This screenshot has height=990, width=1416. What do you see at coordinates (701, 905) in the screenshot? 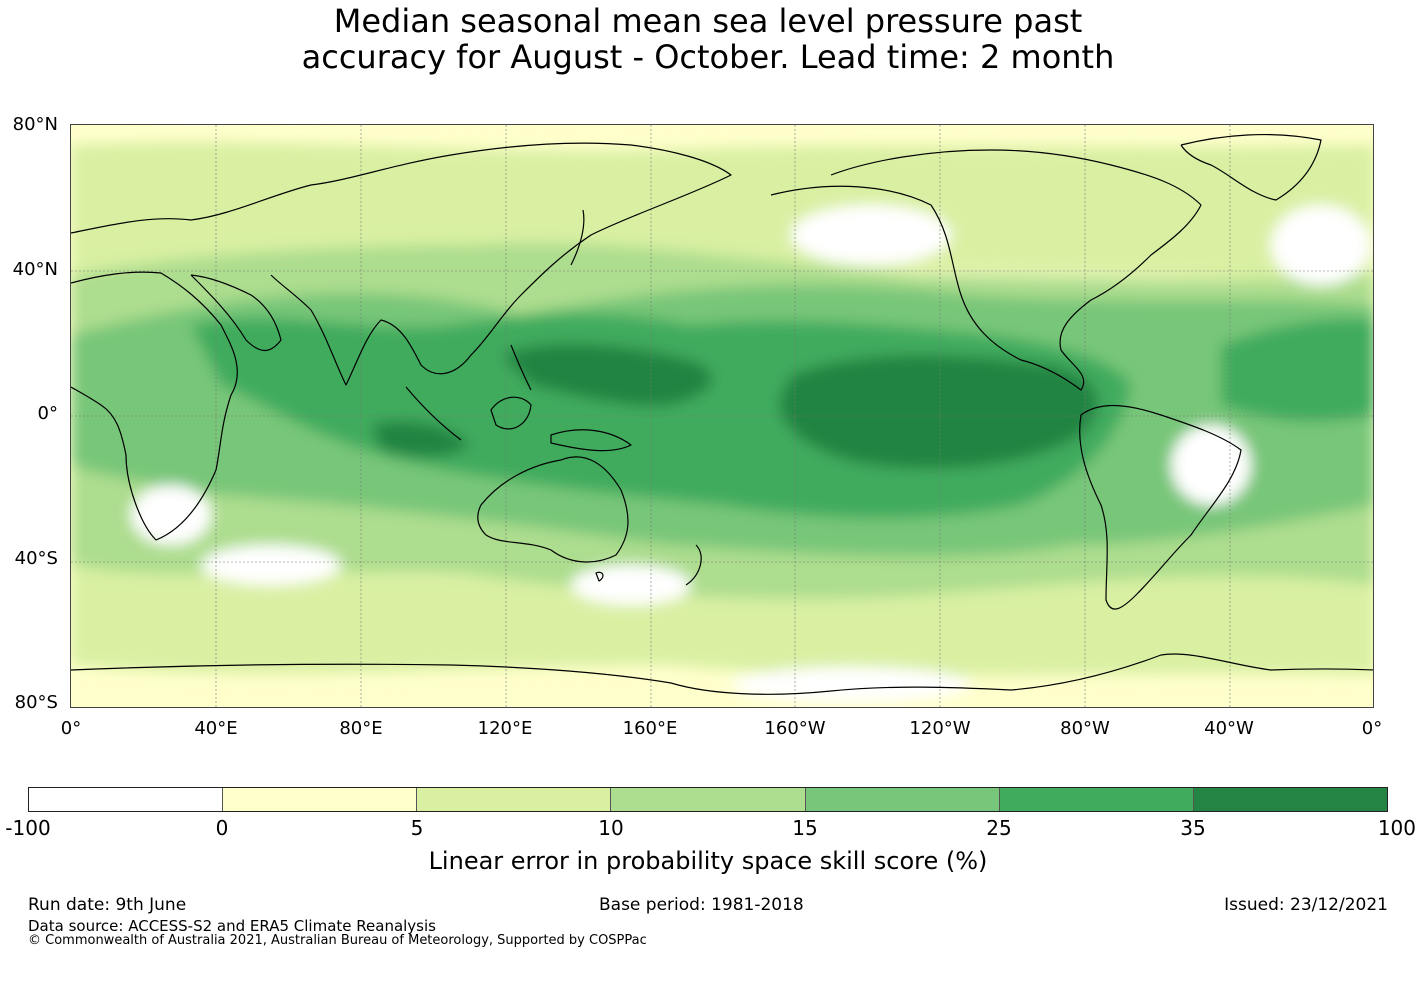
I see `base-period: Base period: 1981-2018` at bounding box center [701, 905].